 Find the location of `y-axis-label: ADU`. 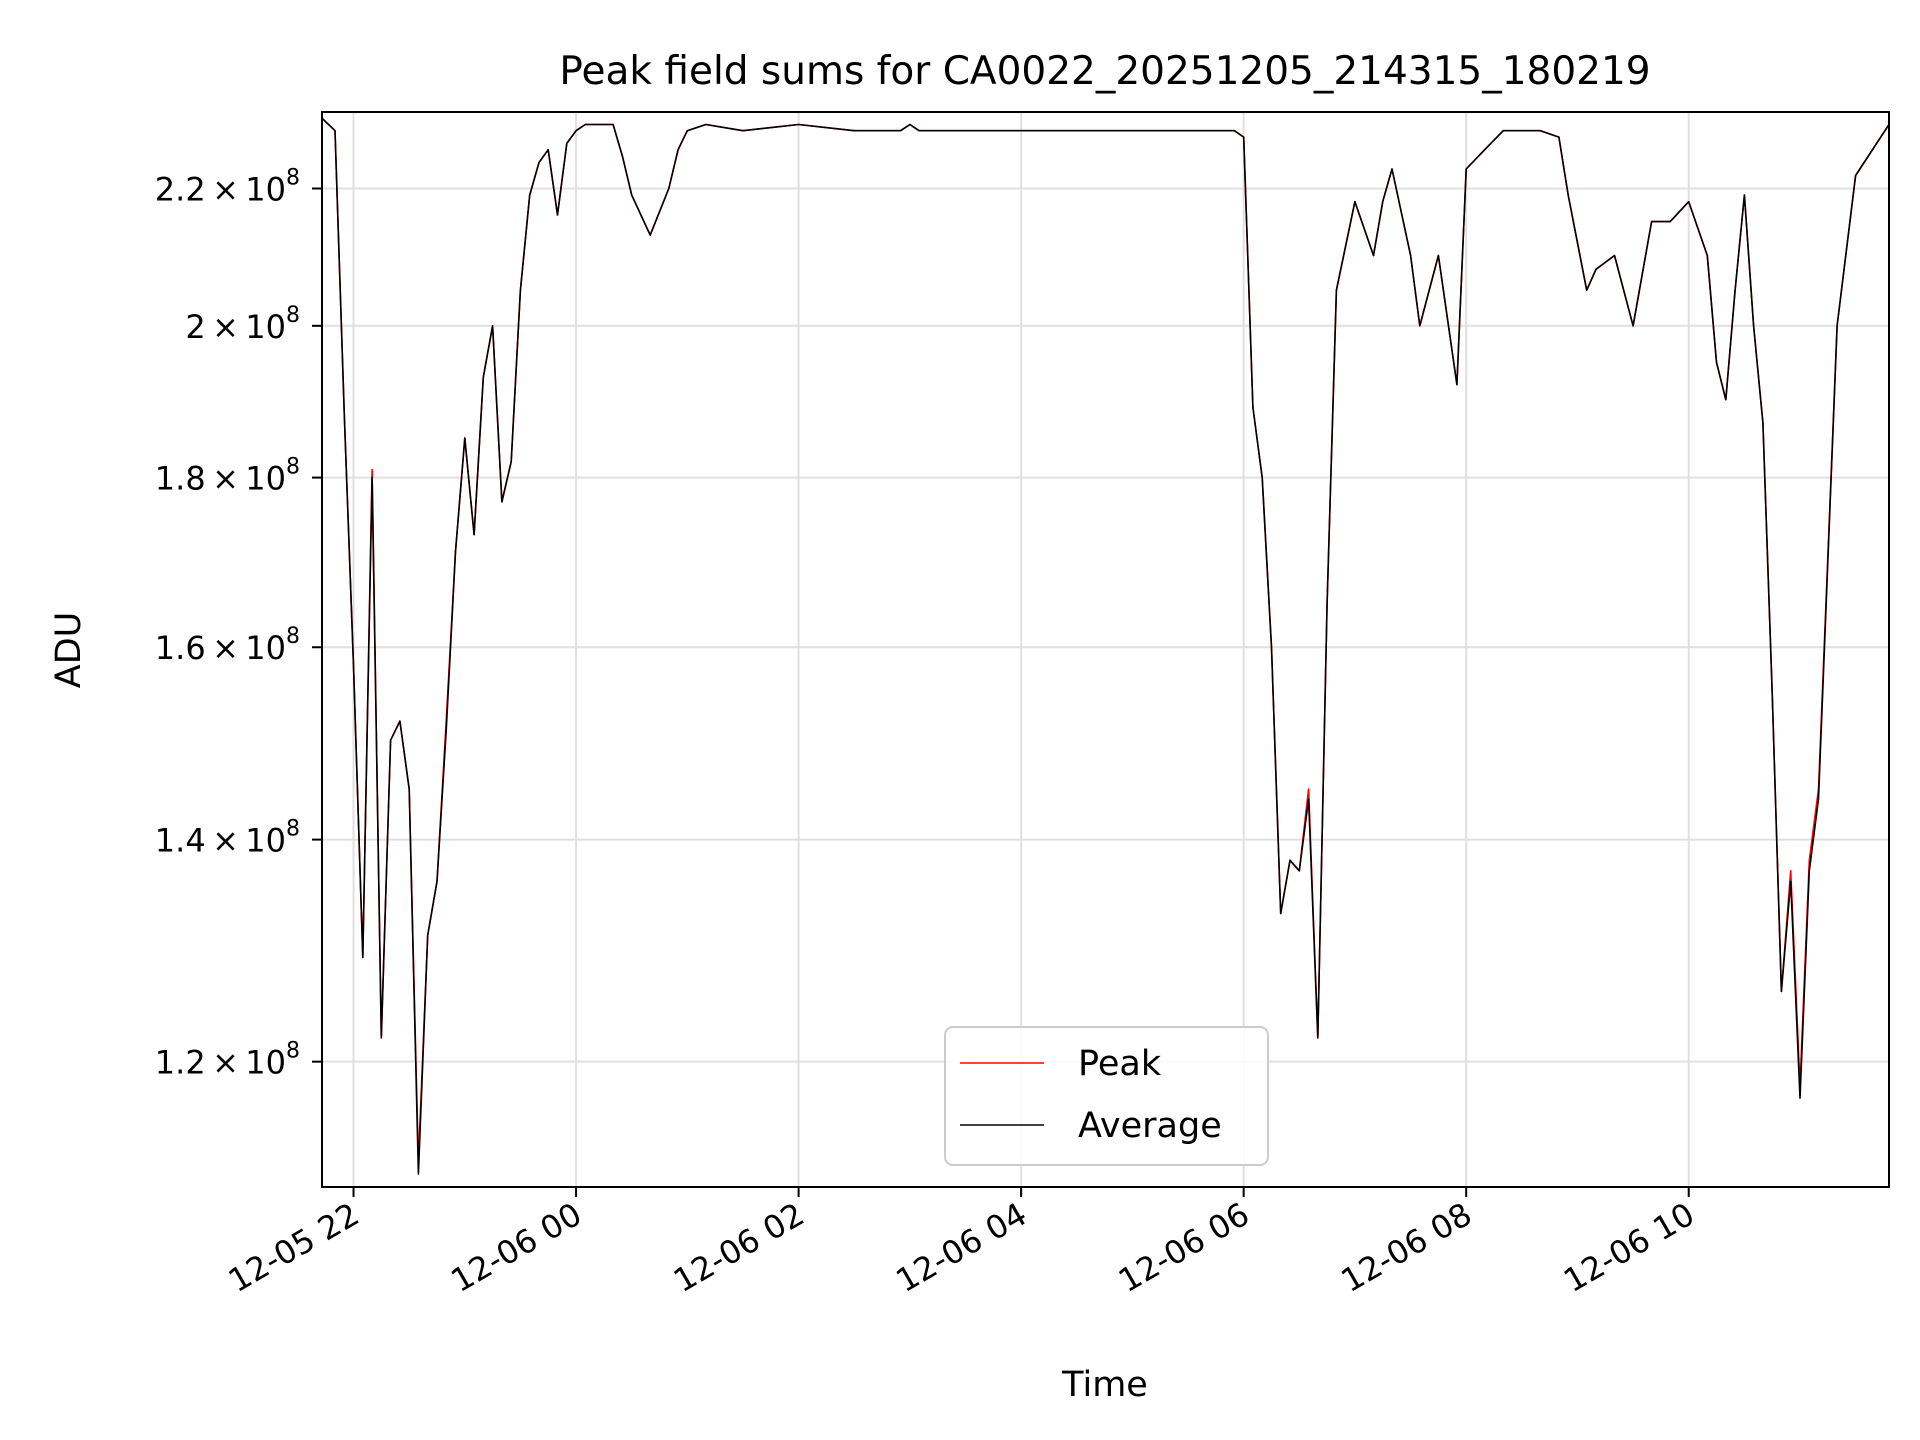

y-axis-label: ADU is located at coordinates (69, 650).